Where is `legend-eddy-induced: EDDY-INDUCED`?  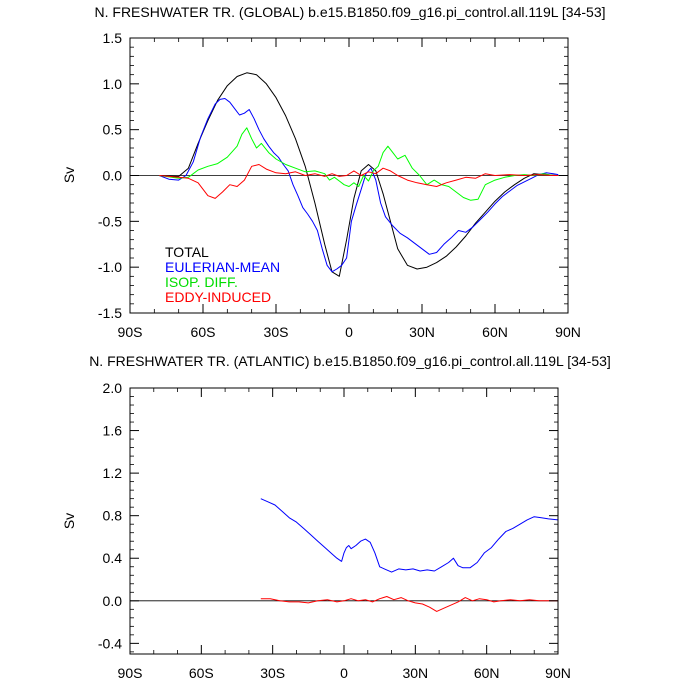
legend-eddy-induced: EDDY-INDUCED is located at coordinates (218, 297).